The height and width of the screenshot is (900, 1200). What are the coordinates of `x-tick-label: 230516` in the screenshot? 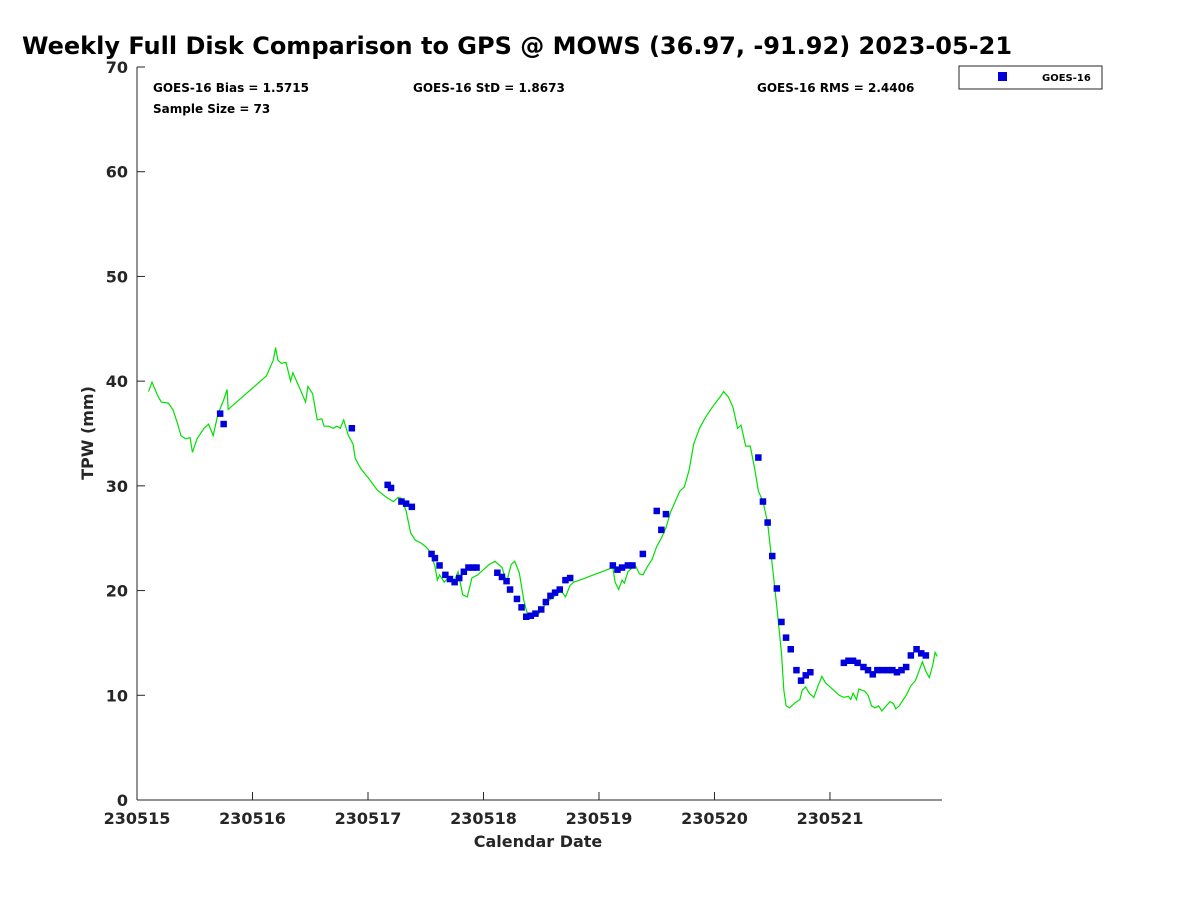 It's located at (252, 818).